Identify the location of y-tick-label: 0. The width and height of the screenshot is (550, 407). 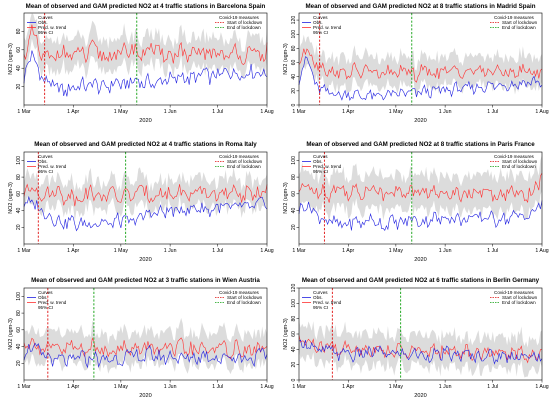
(294, 104).